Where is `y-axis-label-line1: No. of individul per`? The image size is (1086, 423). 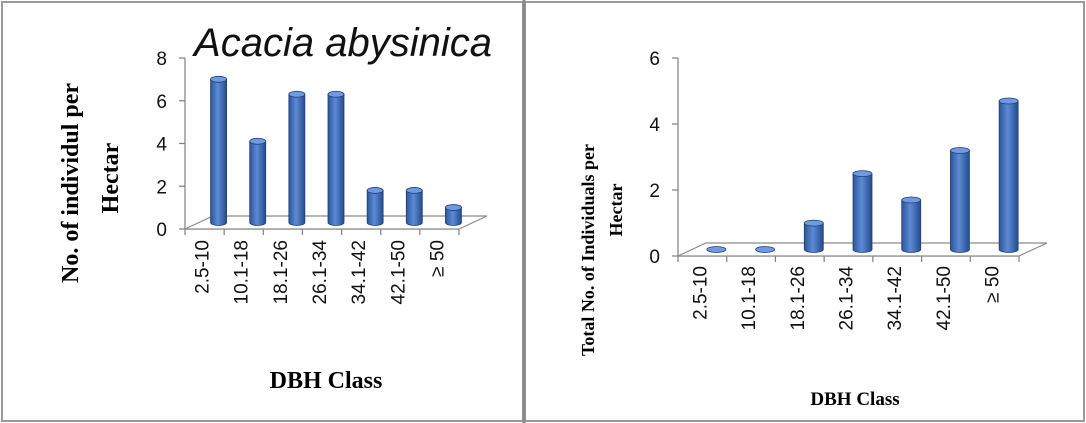 y-axis-label-line1: No. of individul per is located at coordinates (71, 183).